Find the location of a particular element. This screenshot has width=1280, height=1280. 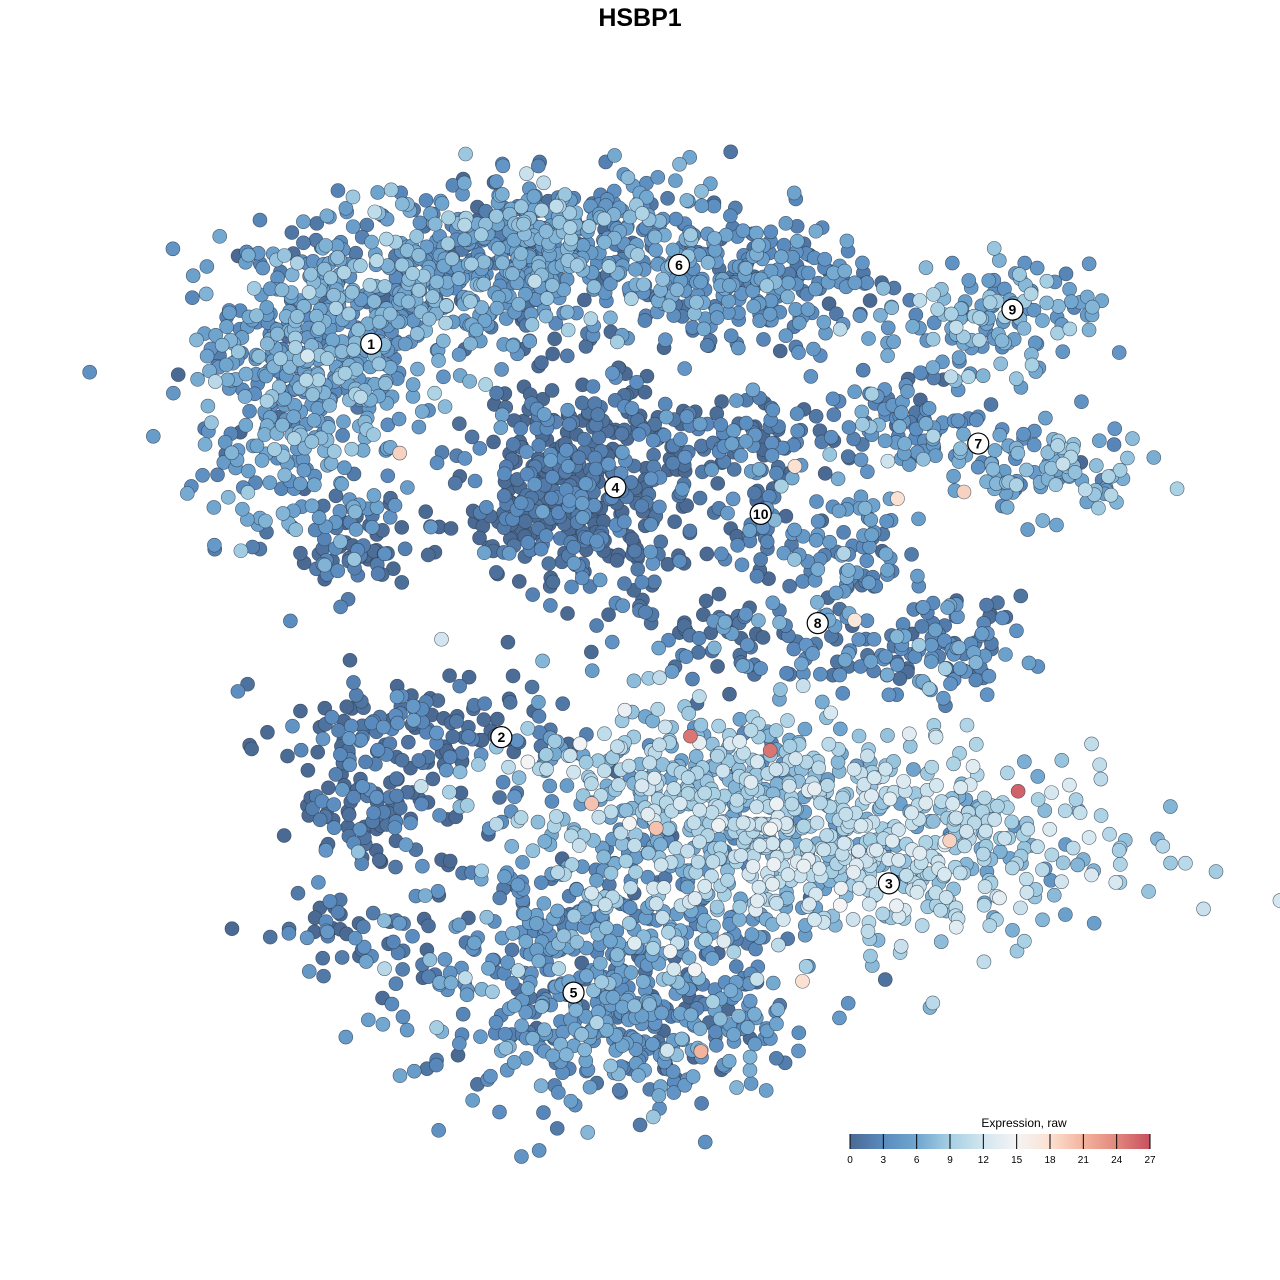

cluster-label-text: 8 is located at coordinates (818, 623).